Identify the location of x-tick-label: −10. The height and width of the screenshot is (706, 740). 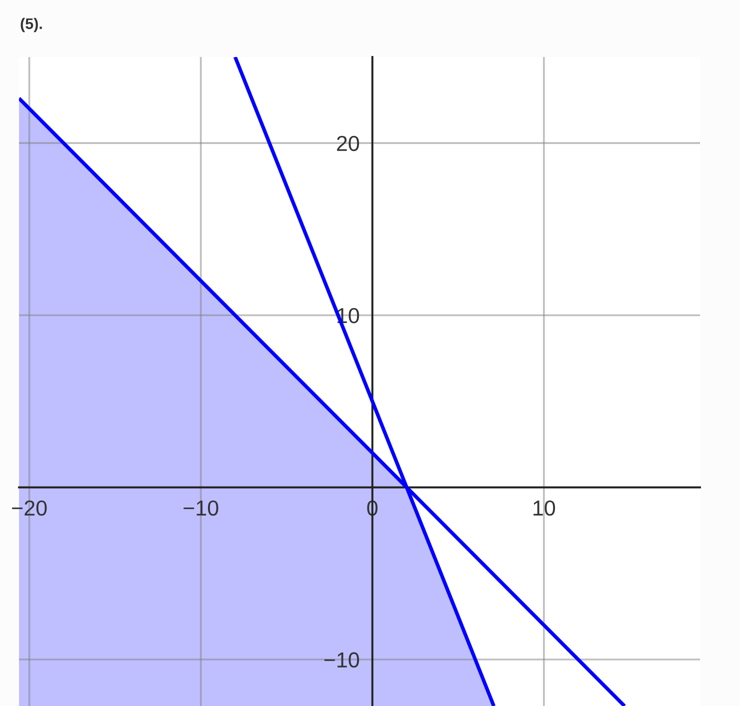
(201, 508).